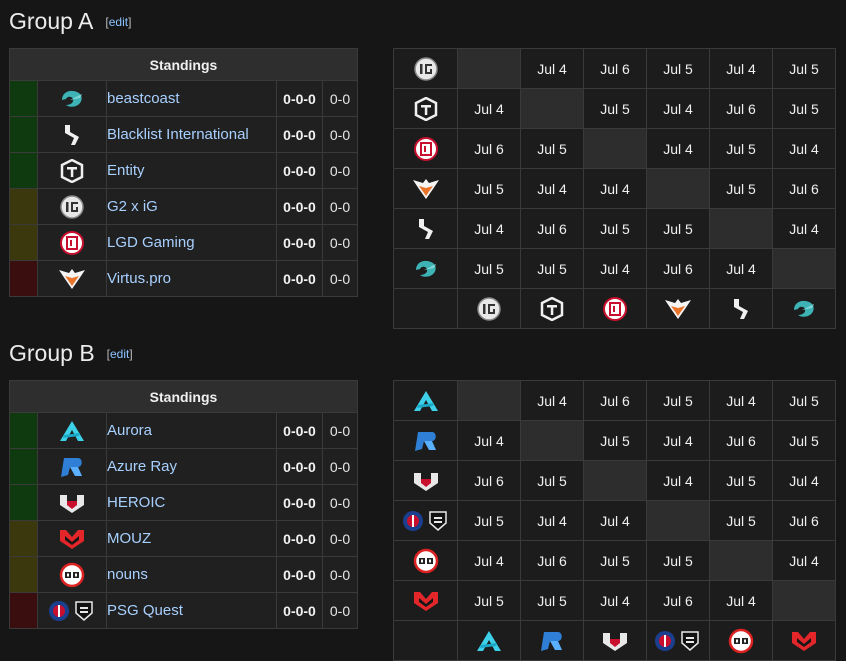  Describe the element at coordinates (72, 170) in the screenshot. I see `entity-logo-icon` at that location.